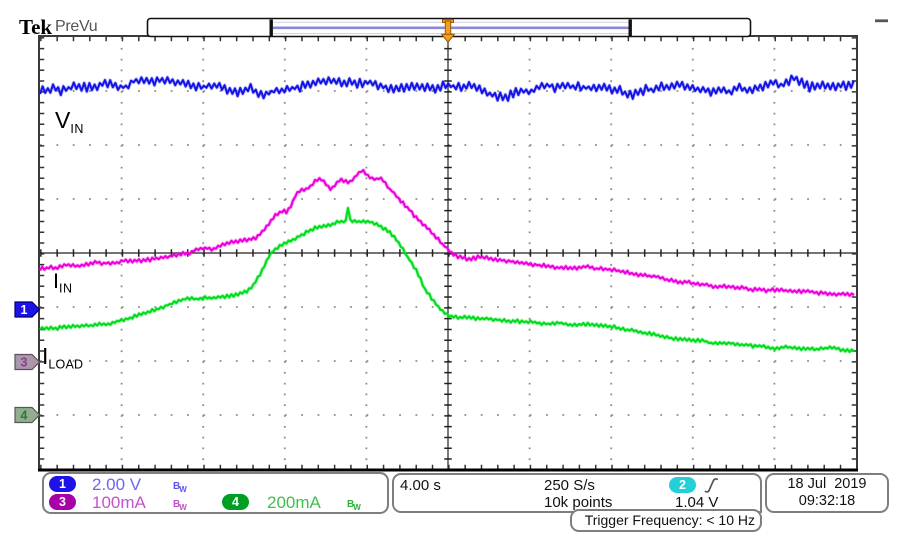 The height and width of the screenshot is (541, 903). What do you see at coordinates (24, 310) in the screenshot?
I see `svg-text: 1` at bounding box center [24, 310].